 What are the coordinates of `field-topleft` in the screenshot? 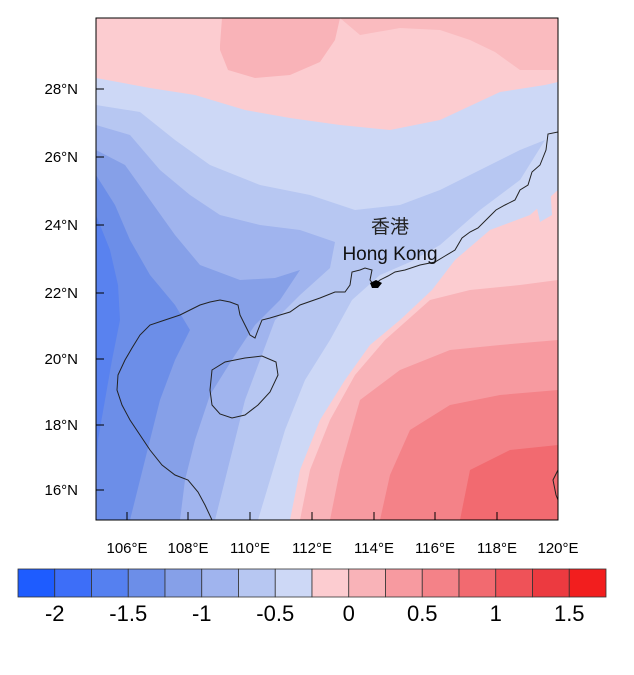 It's located at (159, 40).